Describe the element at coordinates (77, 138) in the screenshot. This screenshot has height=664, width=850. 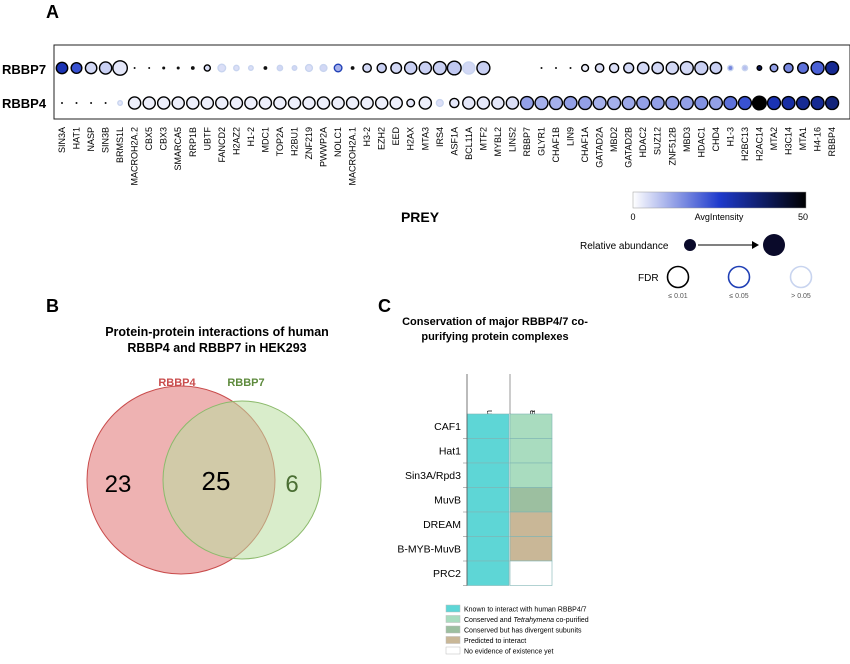
I see `x-tick-hat1: HAT1` at that location.